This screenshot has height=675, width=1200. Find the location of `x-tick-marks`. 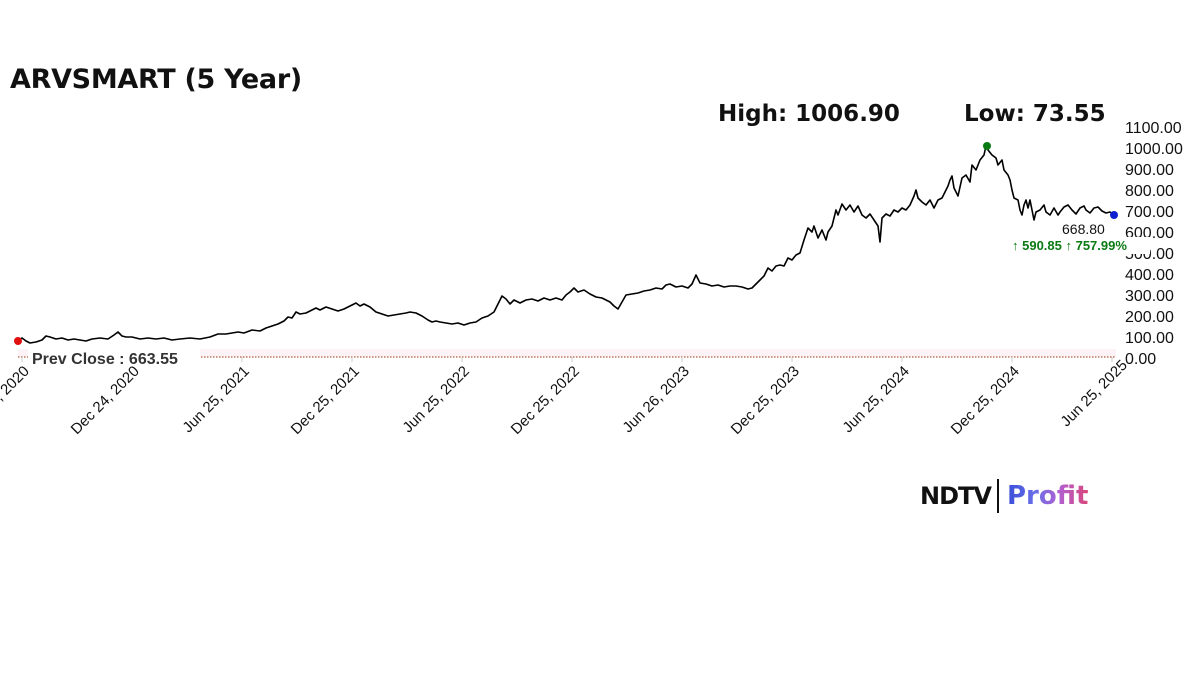

x-tick-marks is located at coordinates (567, 359).